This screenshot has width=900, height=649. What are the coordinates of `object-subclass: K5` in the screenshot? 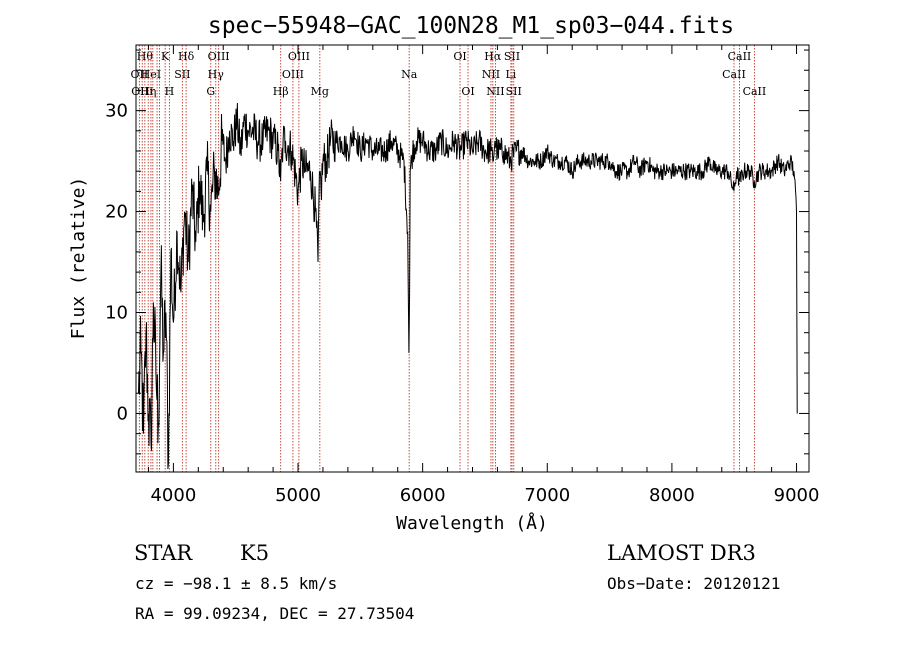 It's located at (254, 553).